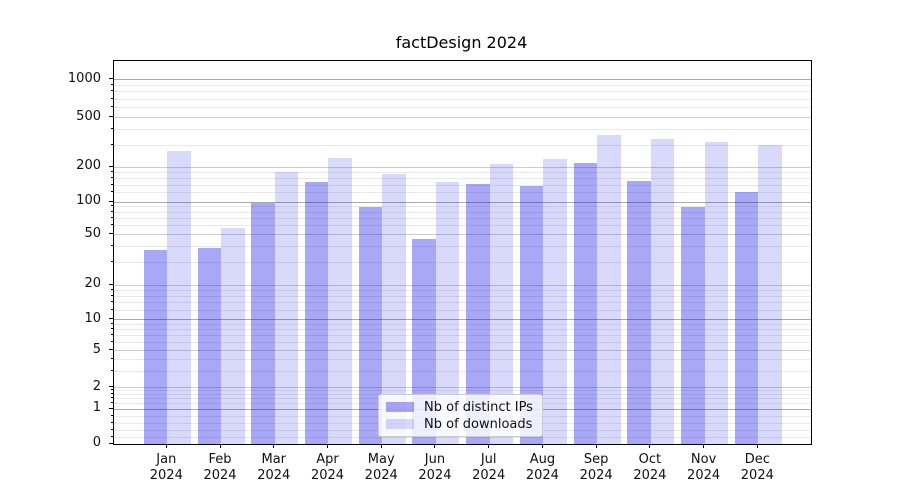 The width and height of the screenshot is (900, 500). Describe the element at coordinates (435, 459) in the screenshot. I see `x-tick-label-line: Jun` at that location.